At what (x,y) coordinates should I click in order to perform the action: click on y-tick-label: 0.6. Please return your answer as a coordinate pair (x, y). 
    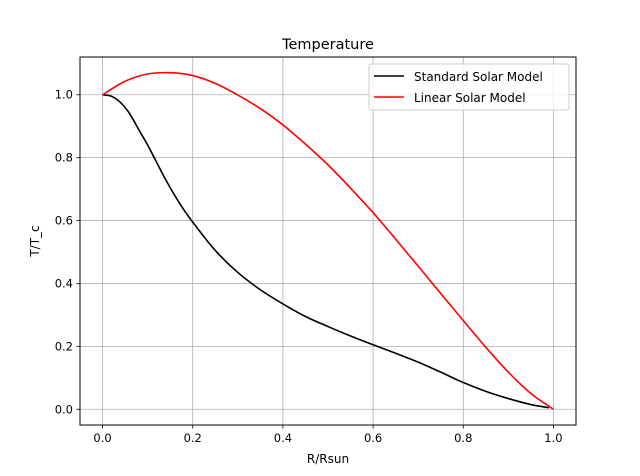
    Looking at the image, I should click on (64, 221).